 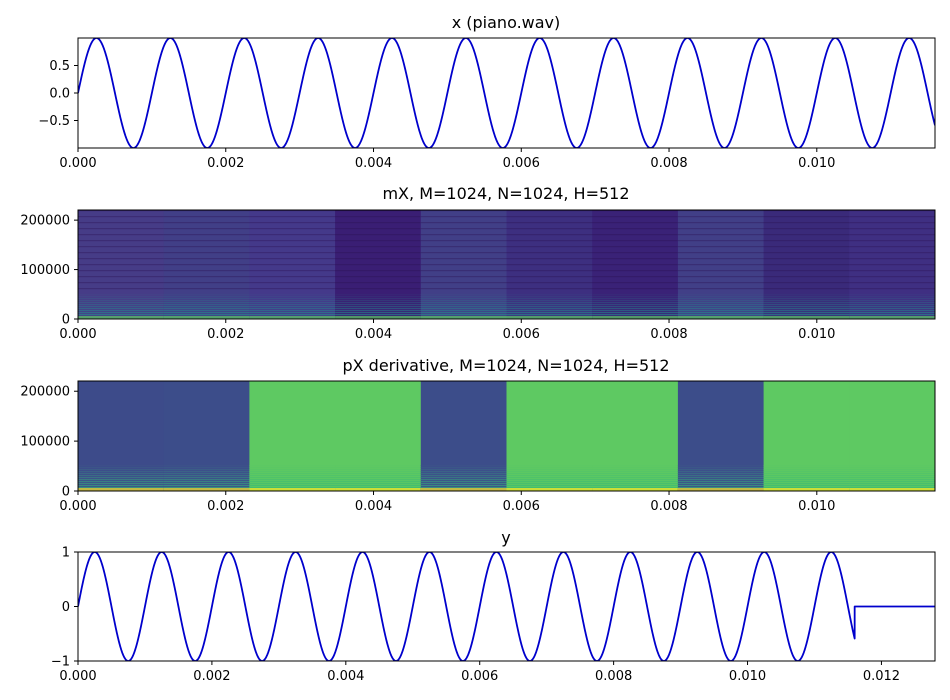 What do you see at coordinates (505, 193) in the screenshot?
I see `panel-title: mX, M=1024, N=1024, H=512` at bounding box center [505, 193].